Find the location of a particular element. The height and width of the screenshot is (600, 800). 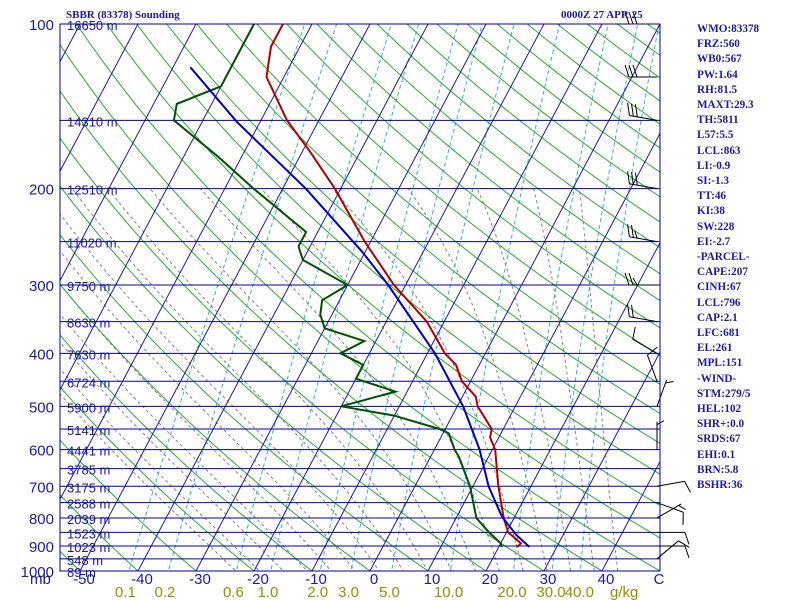

height-label: 14310 m is located at coordinates (92, 121).